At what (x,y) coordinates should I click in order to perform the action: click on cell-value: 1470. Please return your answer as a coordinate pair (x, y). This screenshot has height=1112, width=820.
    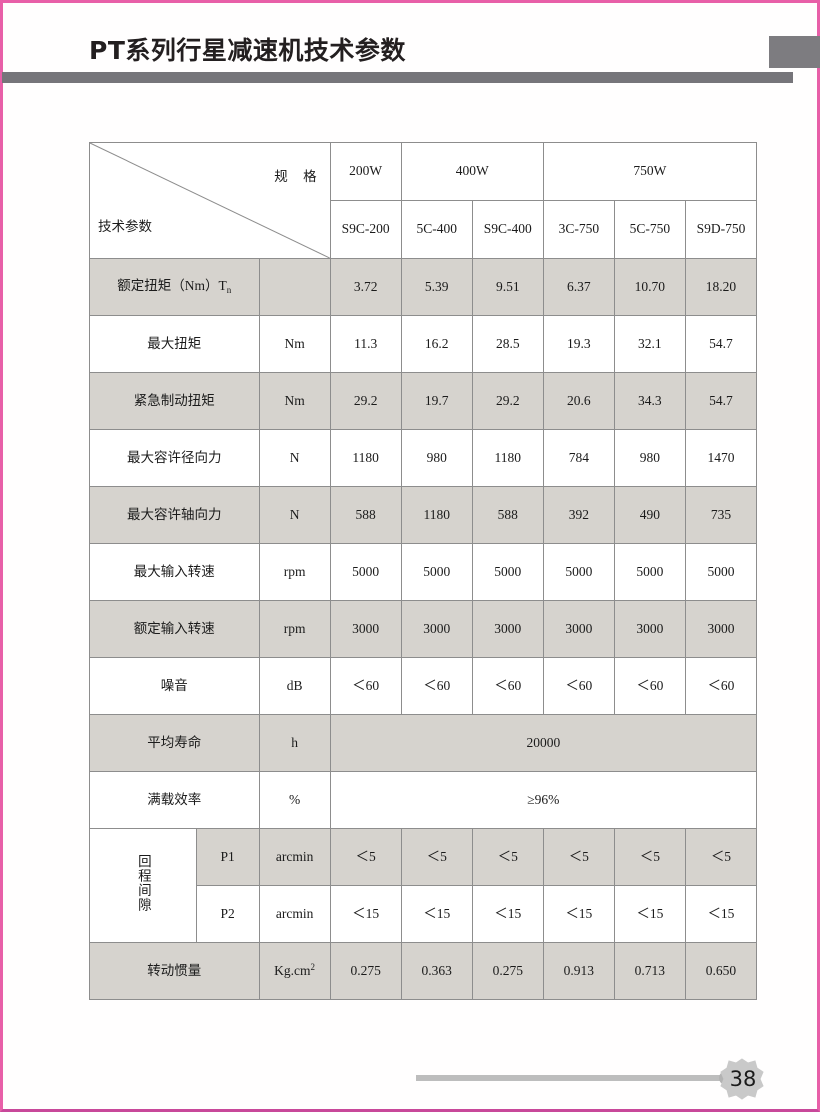
    Looking at the image, I should click on (721, 458).